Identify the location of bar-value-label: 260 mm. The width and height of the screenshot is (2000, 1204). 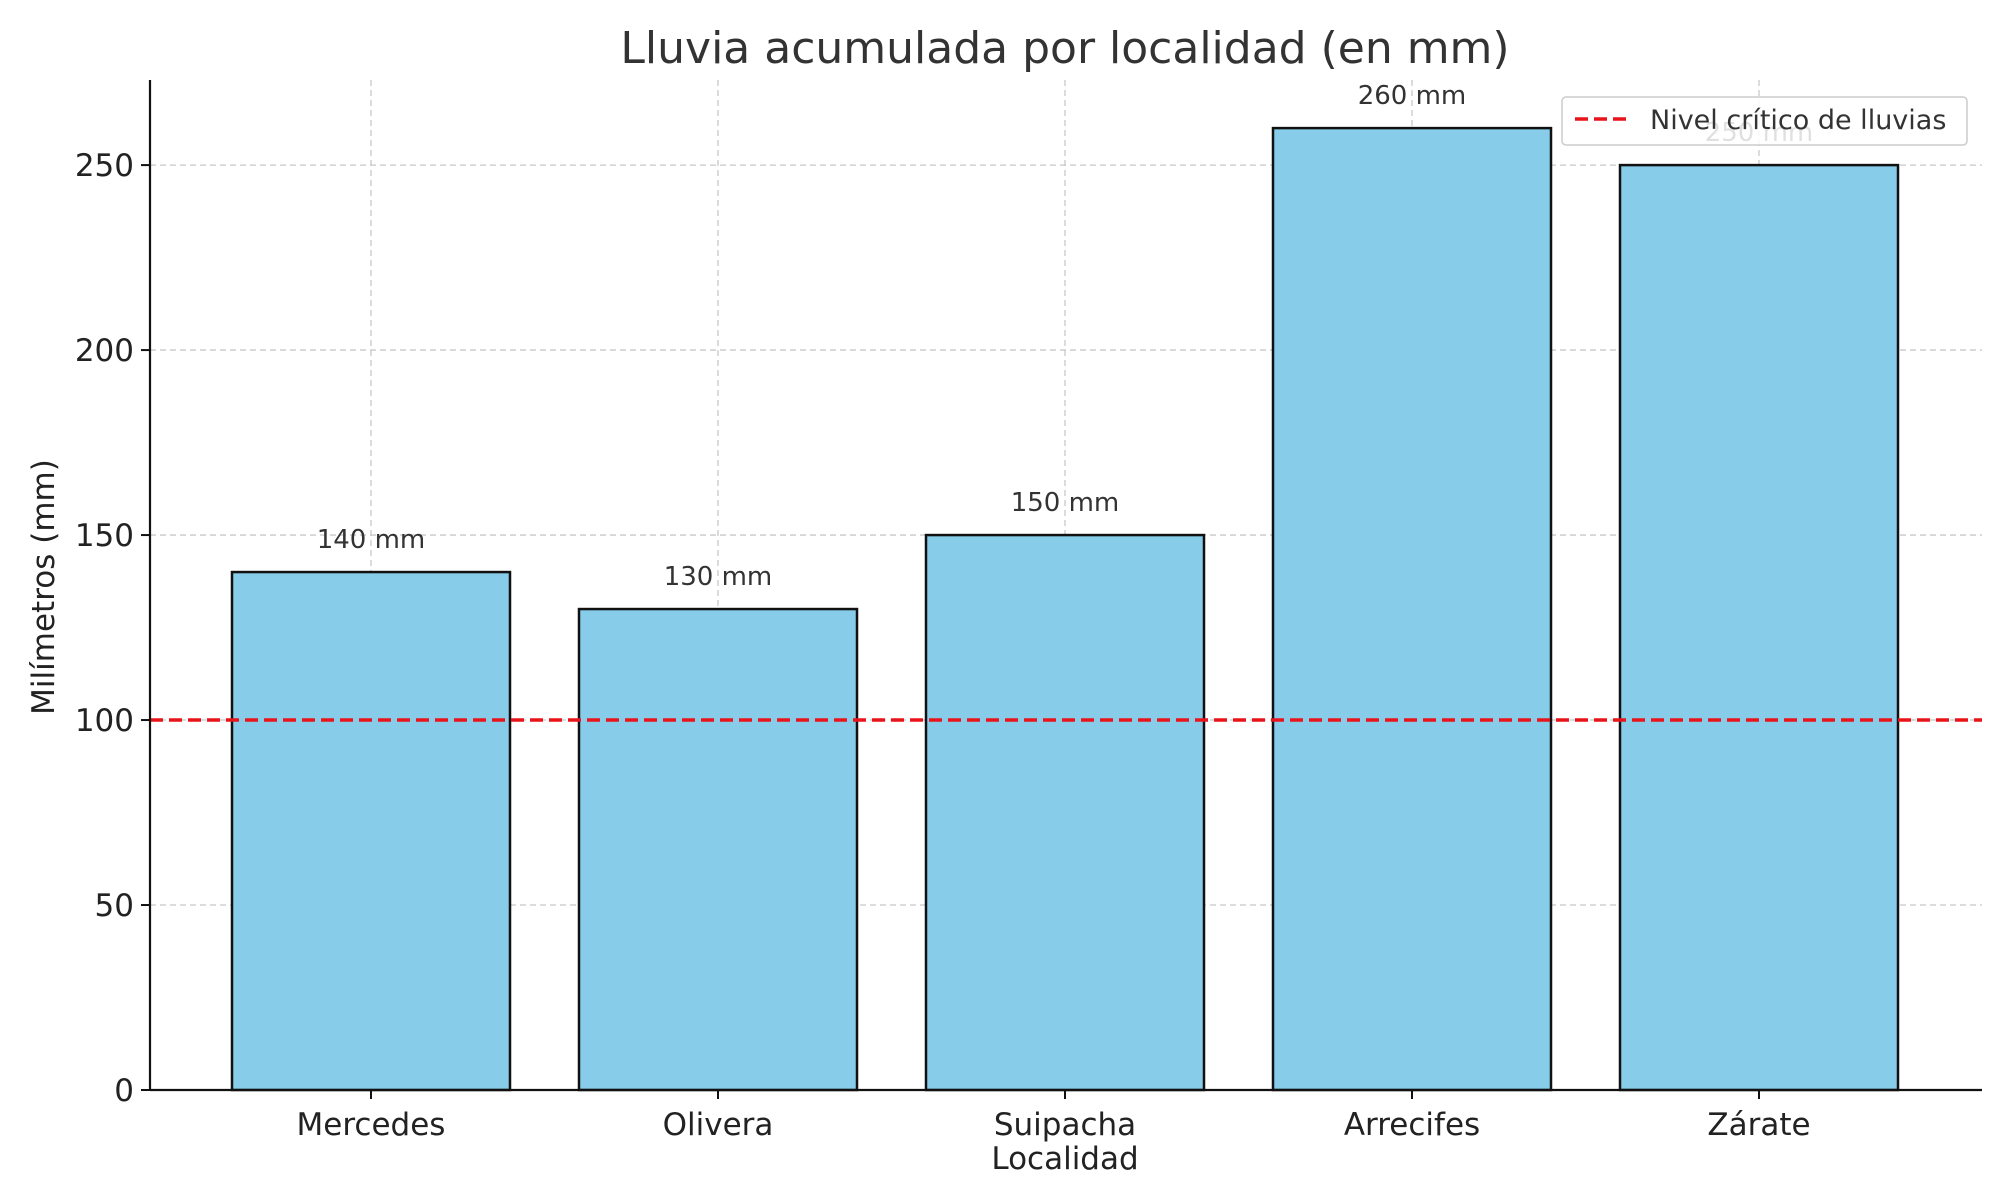
(1412, 96).